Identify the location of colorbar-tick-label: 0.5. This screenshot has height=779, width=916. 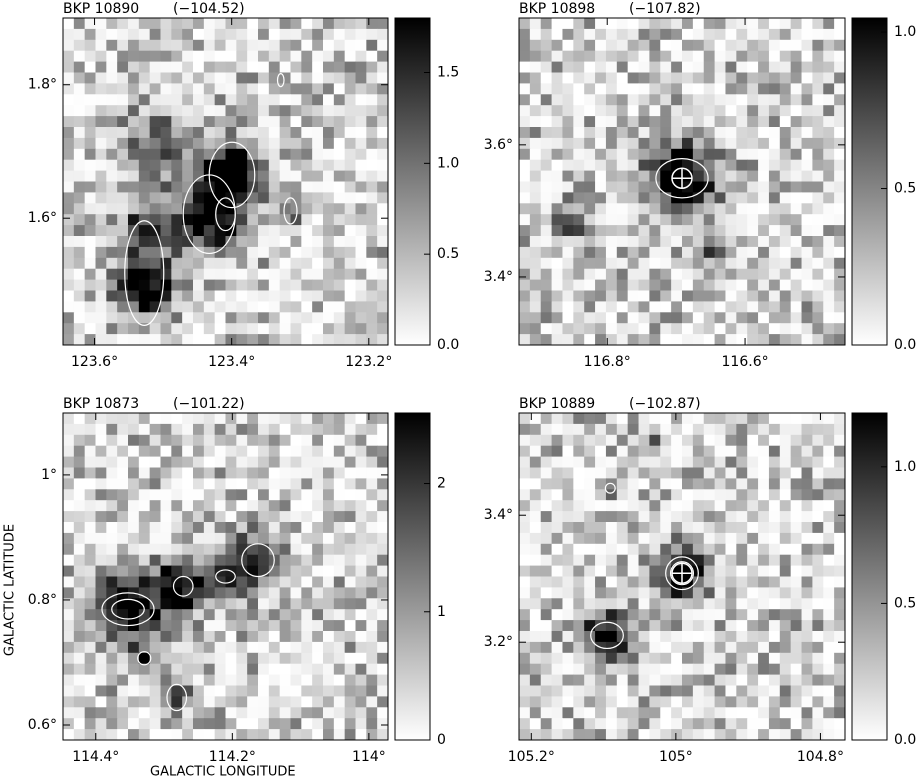
(905, 189).